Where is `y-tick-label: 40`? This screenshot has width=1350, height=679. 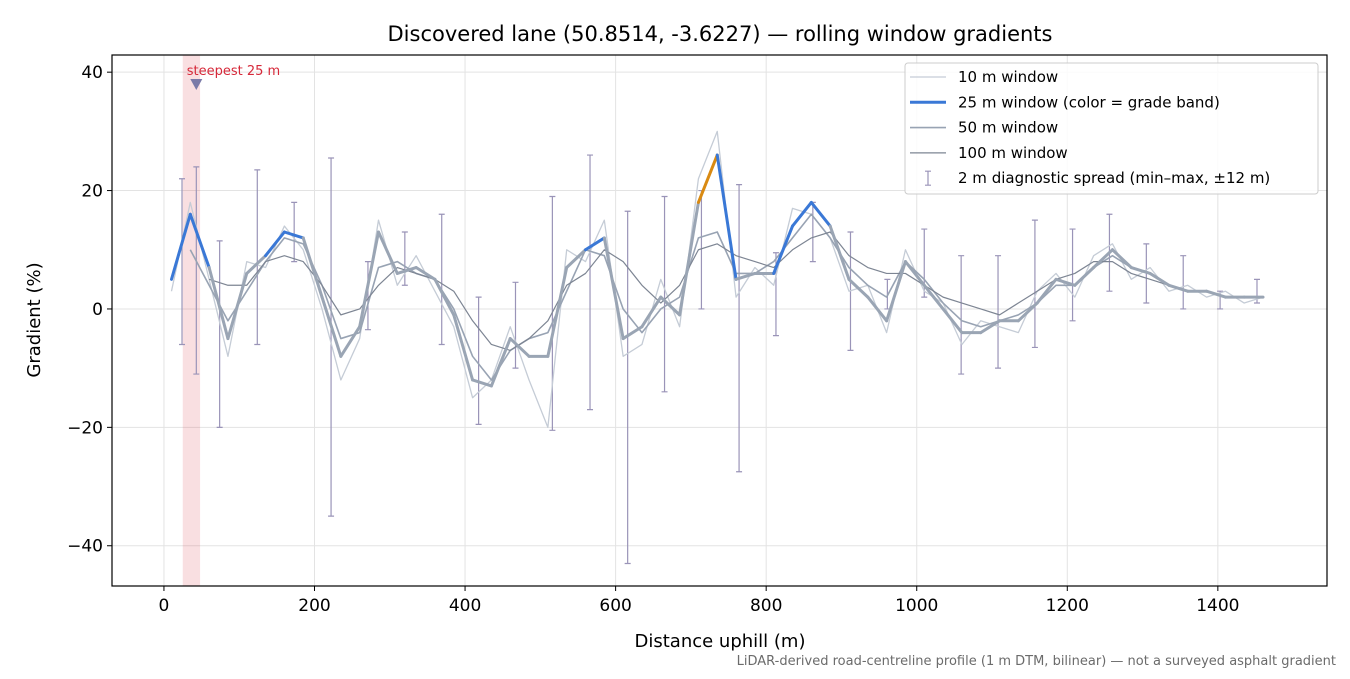 y-tick-label: 40 is located at coordinates (92, 73).